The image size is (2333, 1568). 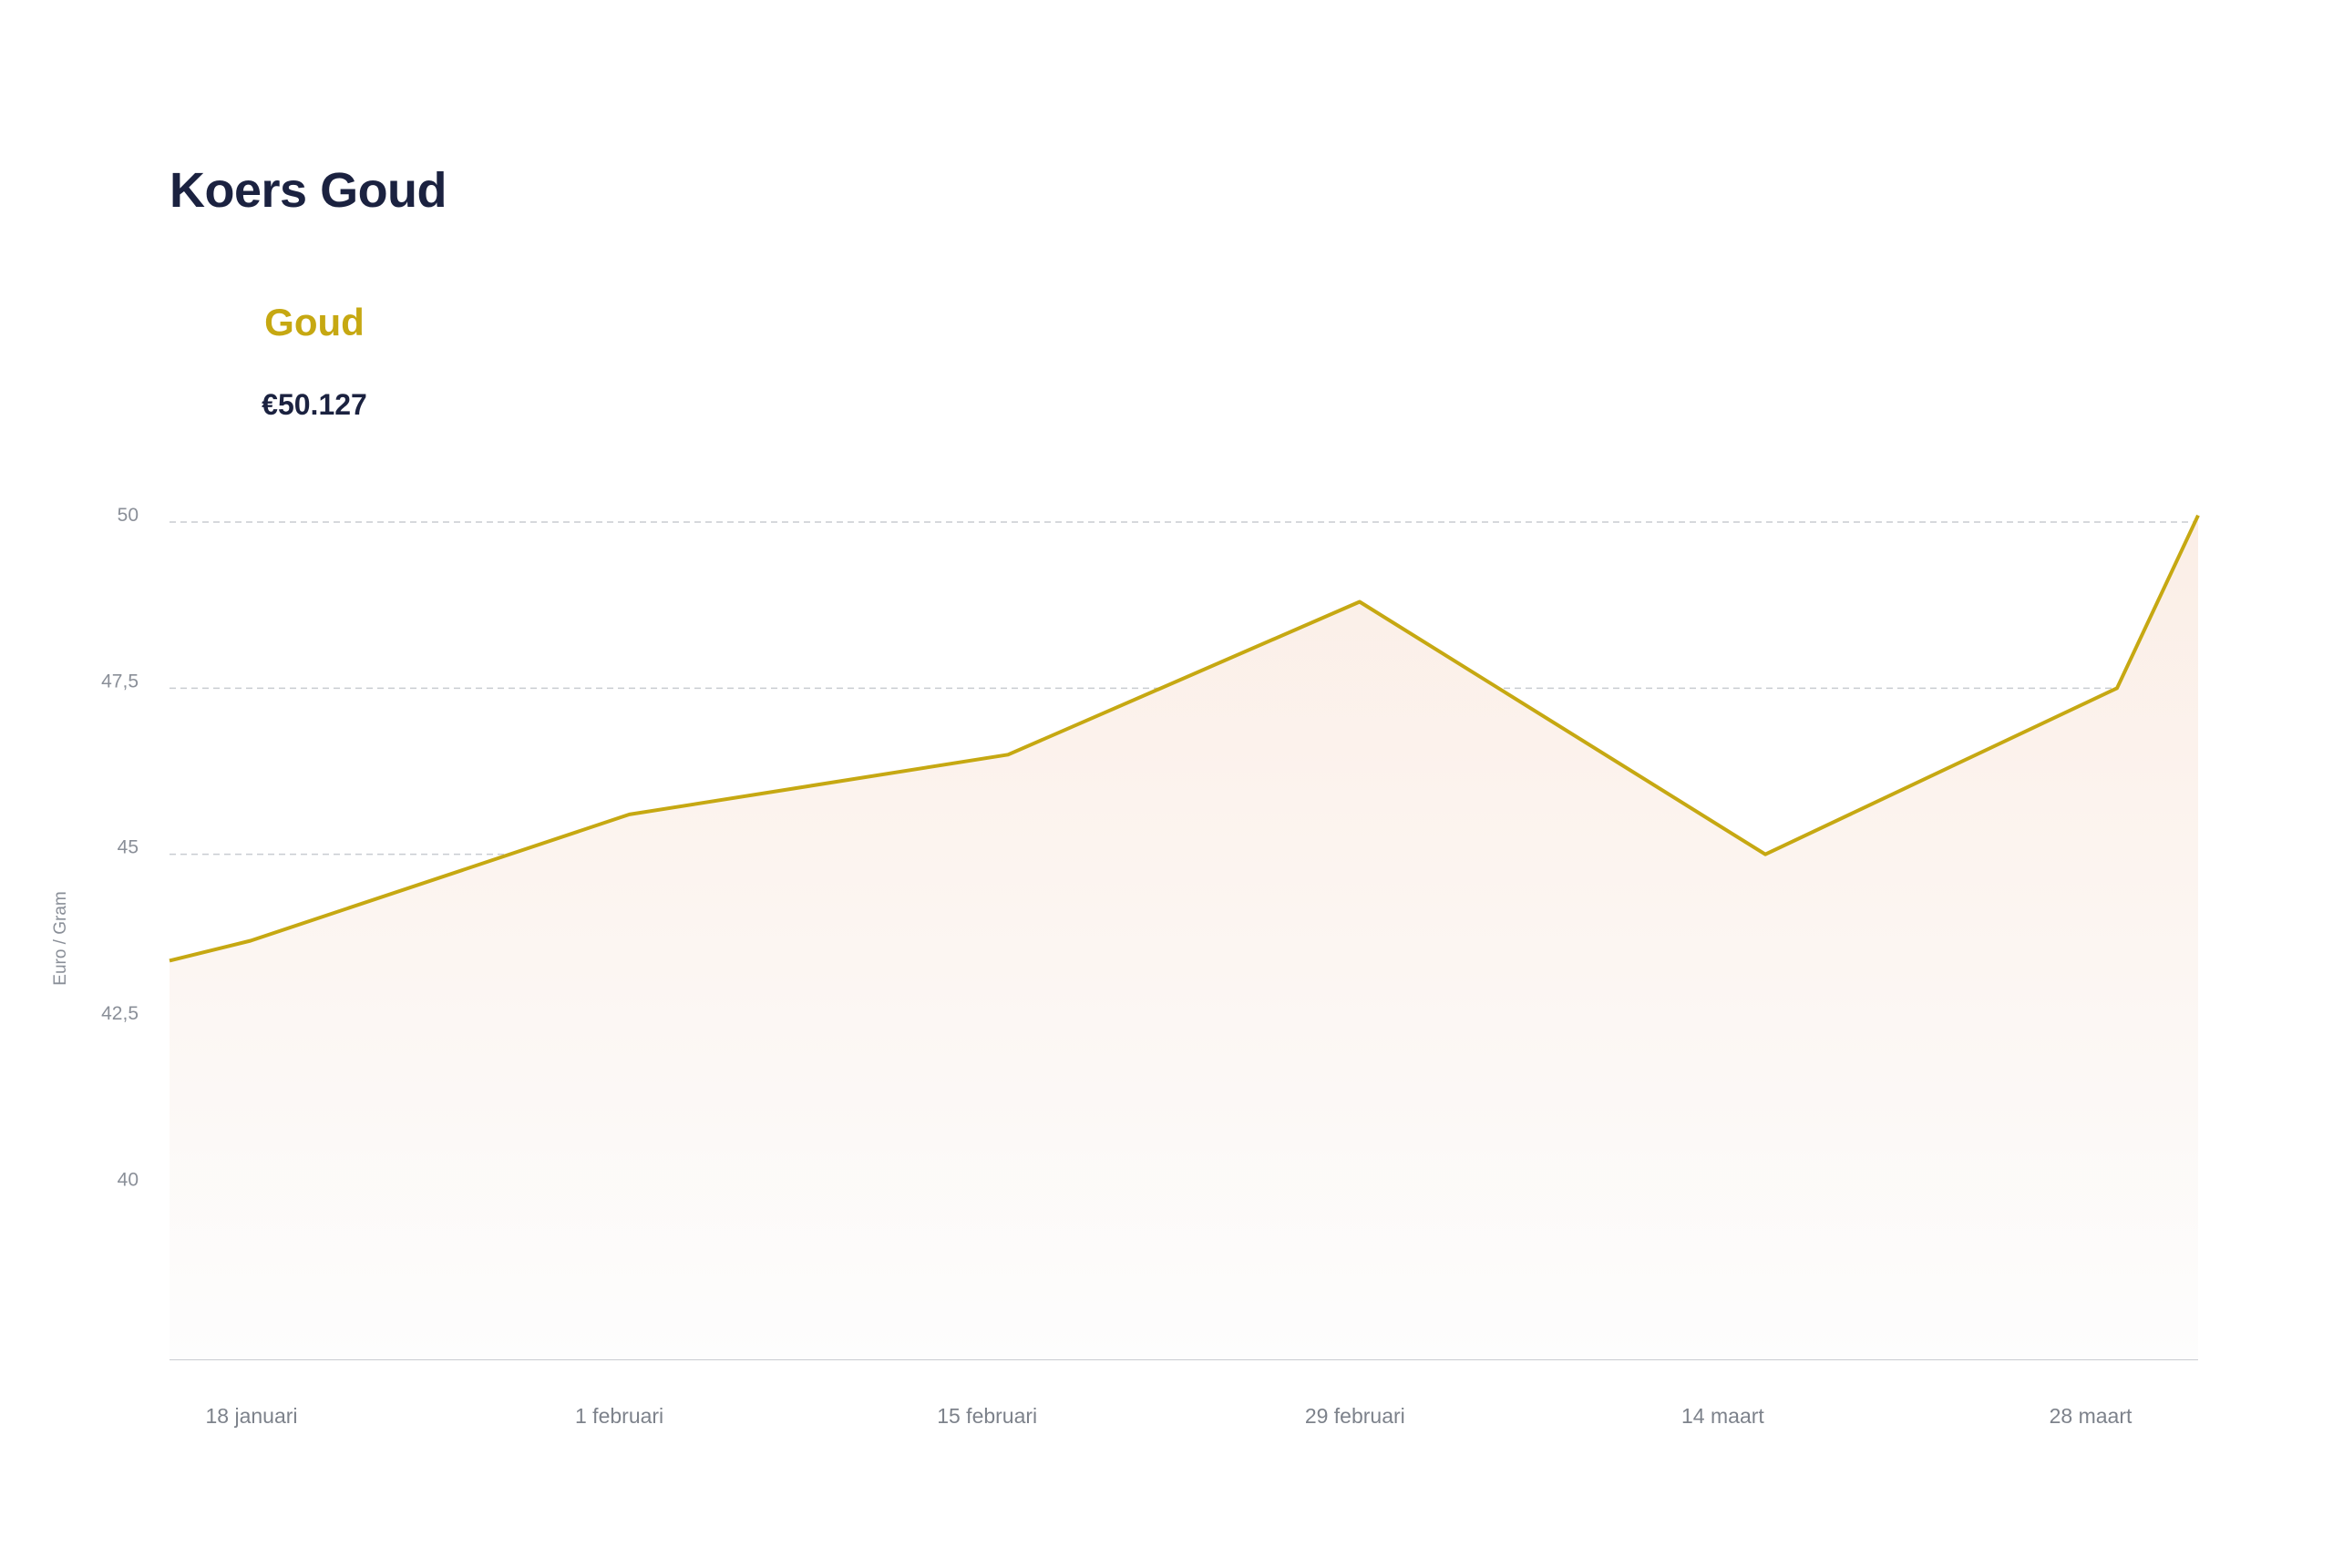 What do you see at coordinates (1722, 1416) in the screenshot?
I see `x-tick-label: 14 maart` at bounding box center [1722, 1416].